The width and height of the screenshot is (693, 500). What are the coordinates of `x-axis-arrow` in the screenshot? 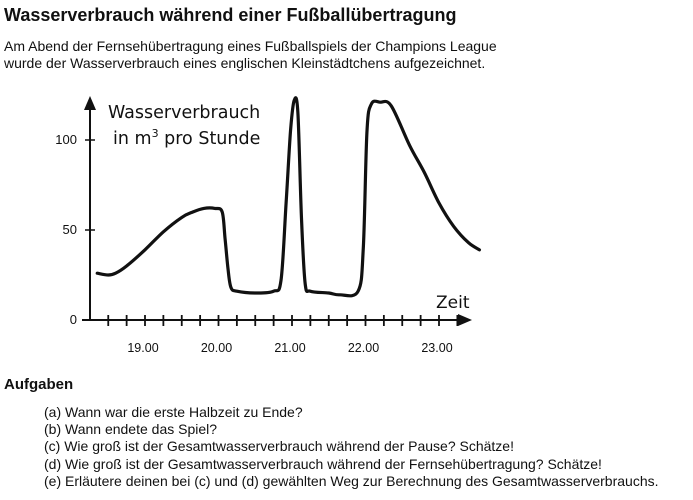 It's located at (465, 320).